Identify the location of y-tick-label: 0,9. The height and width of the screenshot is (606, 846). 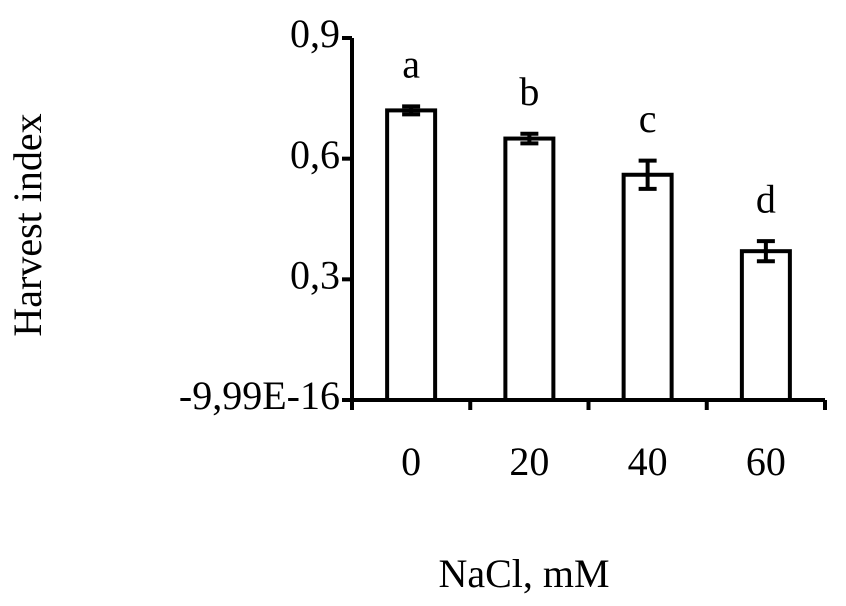
(315, 33).